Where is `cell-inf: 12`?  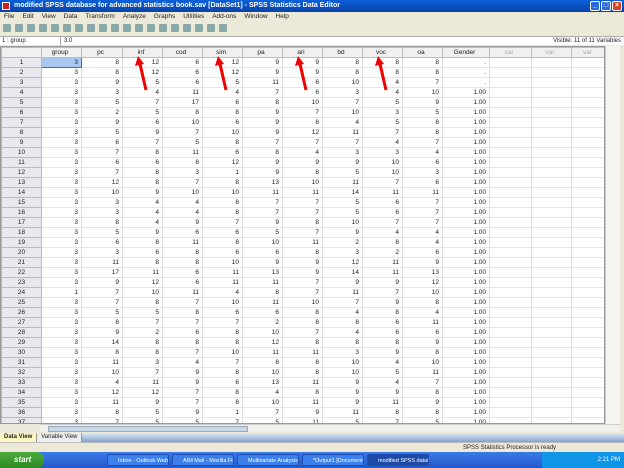 cell-inf: 12 is located at coordinates (142, 392).